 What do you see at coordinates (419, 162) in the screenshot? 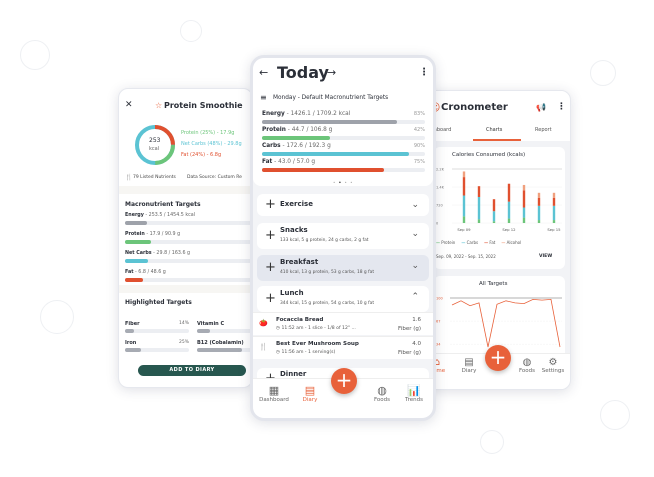
I see `target-pct: 75%` at bounding box center [419, 162].